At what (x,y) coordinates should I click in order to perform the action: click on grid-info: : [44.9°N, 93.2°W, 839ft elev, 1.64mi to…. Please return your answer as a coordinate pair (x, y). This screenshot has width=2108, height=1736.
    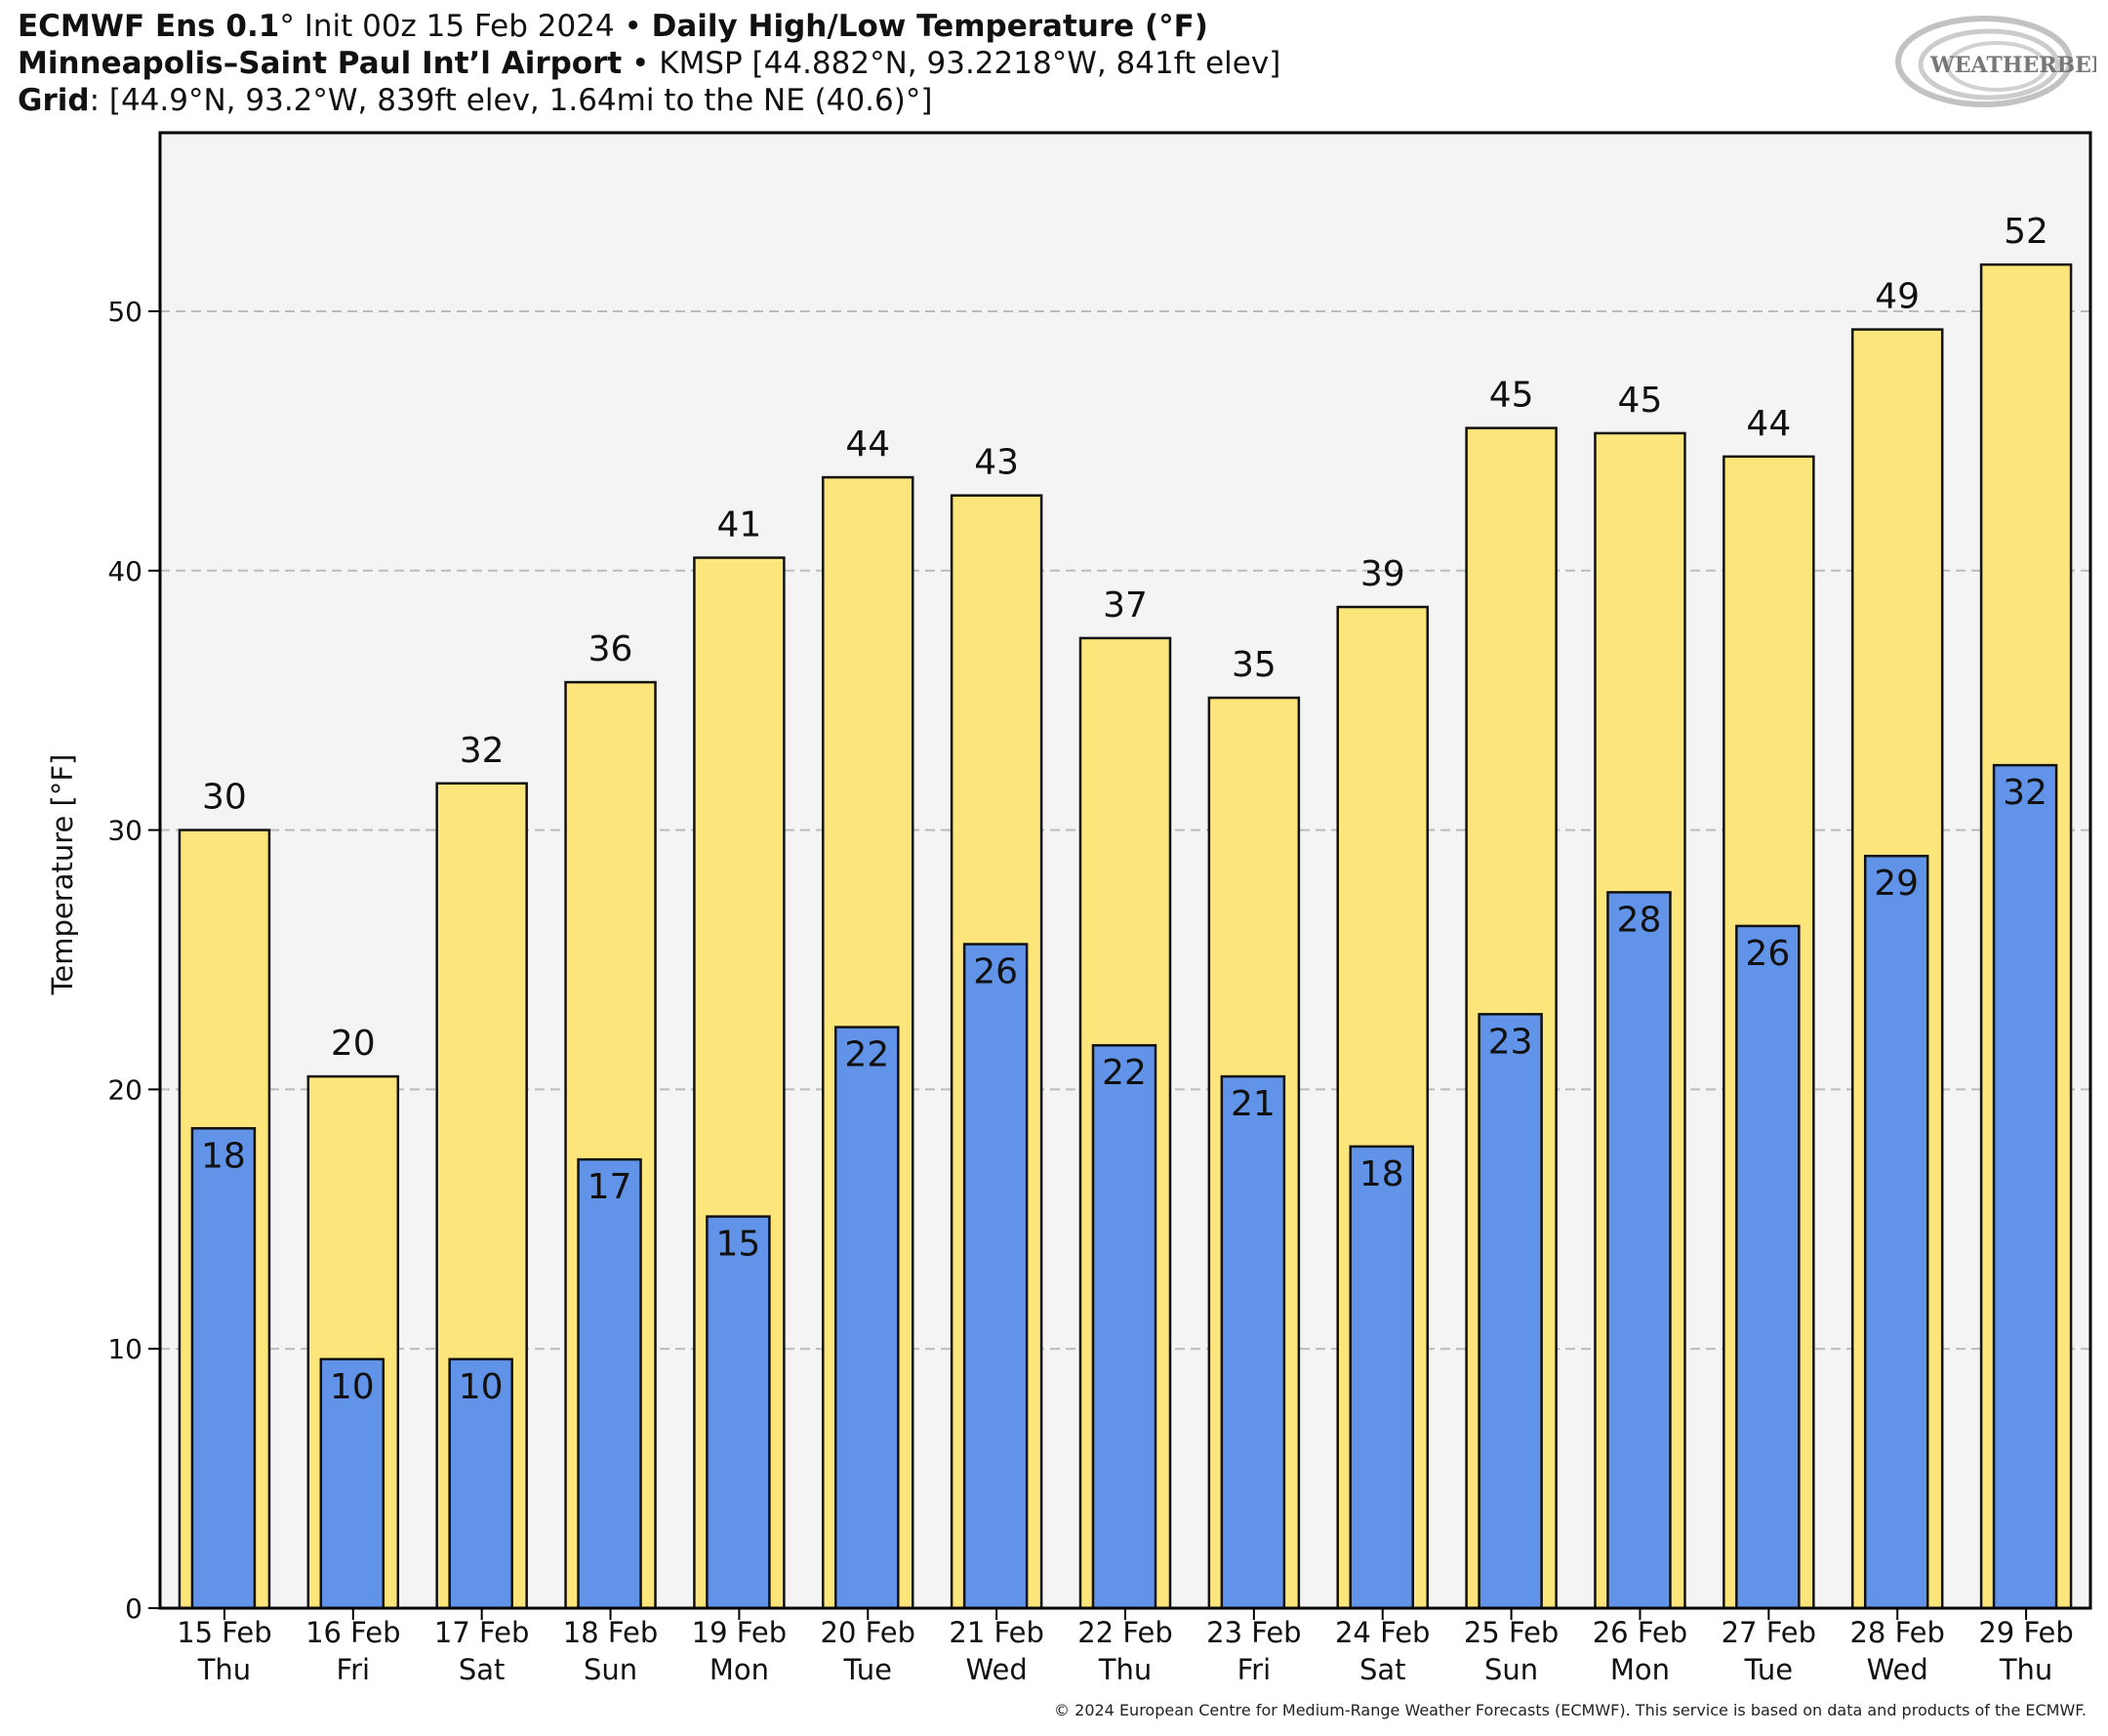
    Looking at the image, I should click on (511, 100).